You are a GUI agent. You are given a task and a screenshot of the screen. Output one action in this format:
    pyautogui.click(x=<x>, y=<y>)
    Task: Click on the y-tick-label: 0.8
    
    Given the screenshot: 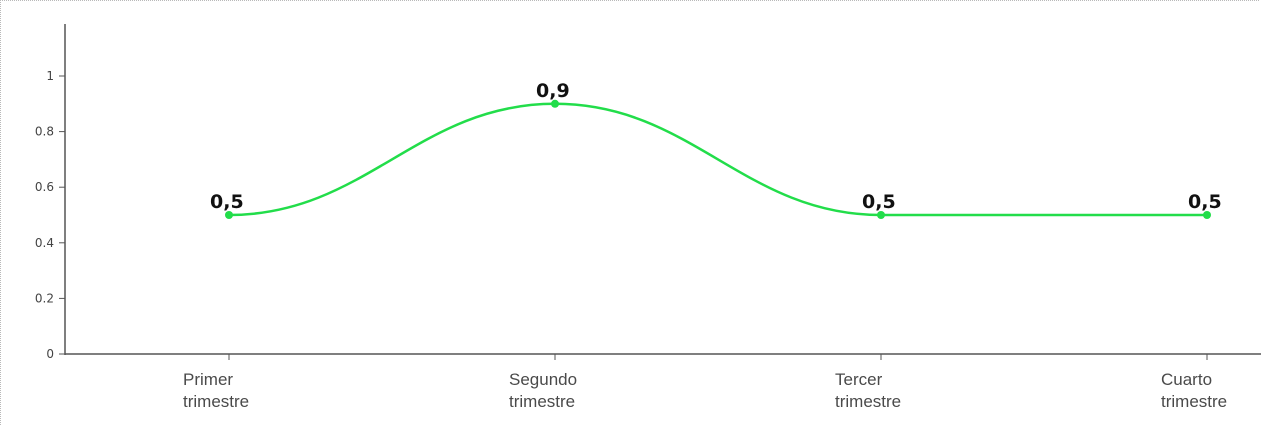 What is the action you would take?
    pyautogui.click(x=44, y=132)
    